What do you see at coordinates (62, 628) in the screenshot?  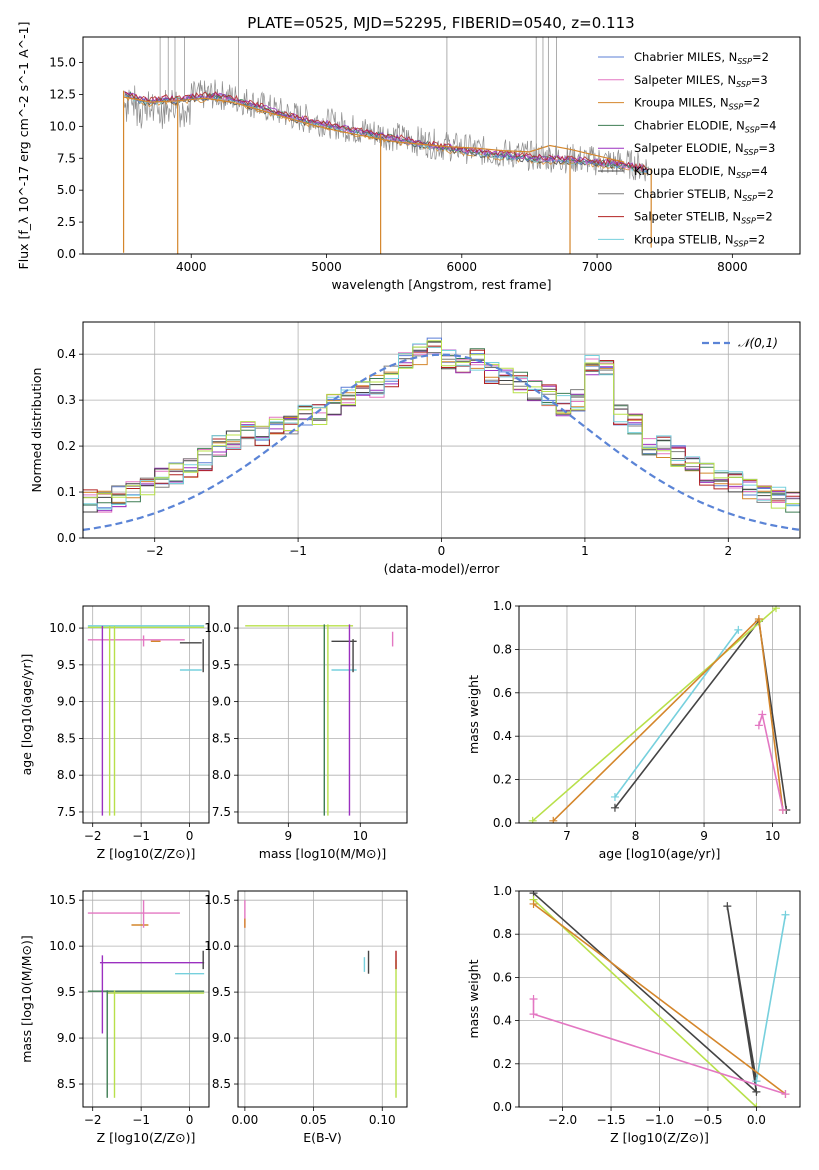 I see `age_vs_Z-ytick-label: 10.0` at bounding box center [62, 628].